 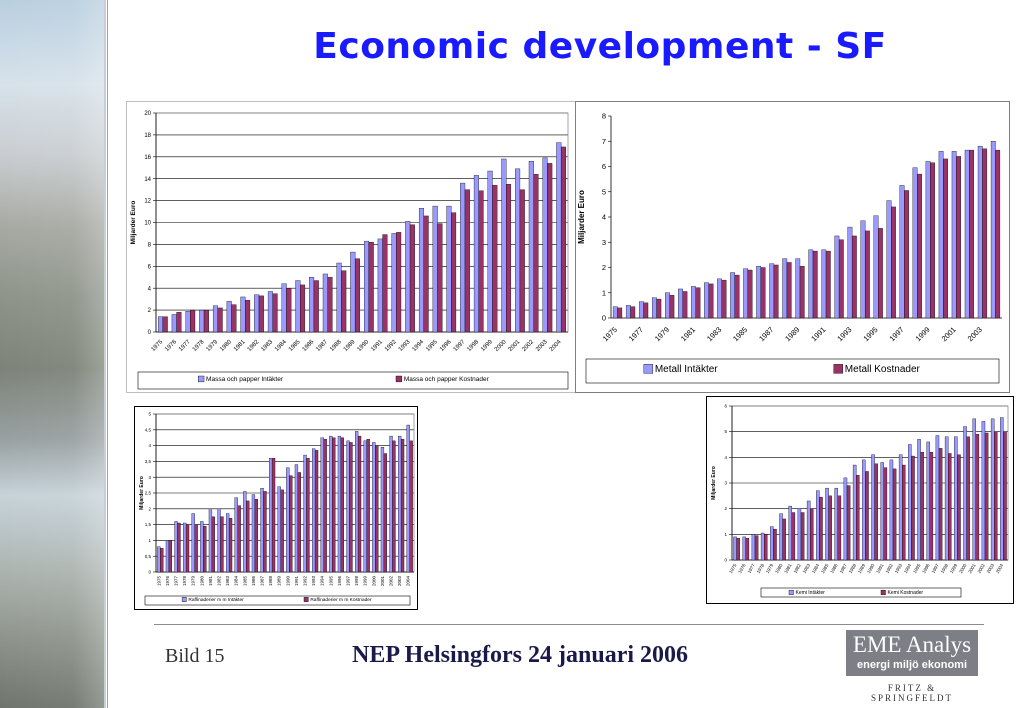 I want to click on metall-legend-box, so click(x=792, y=371).